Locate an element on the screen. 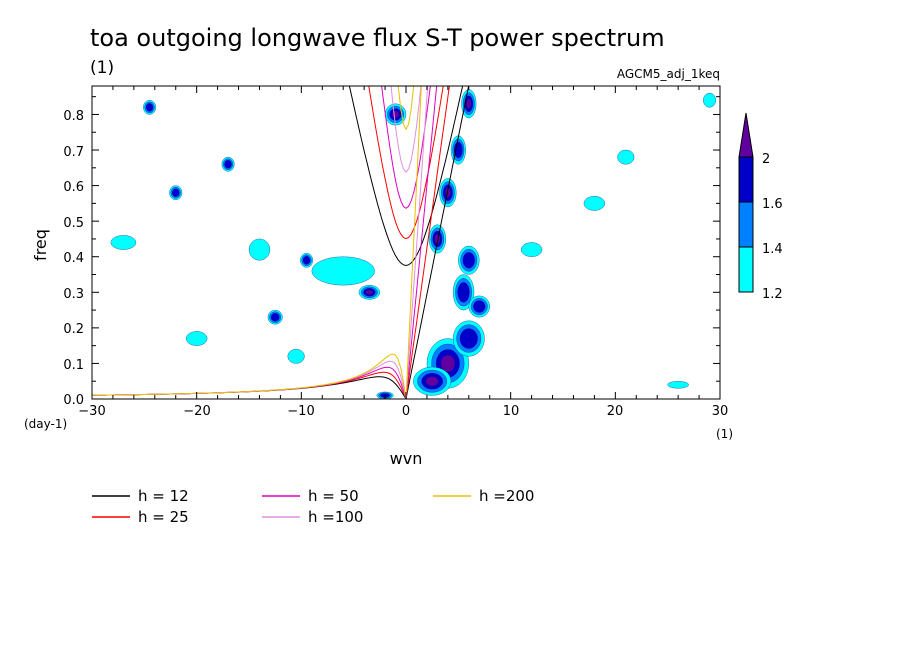 The image size is (904, 654). colorbar-label: 1.6 is located at coordinates (772, 204).